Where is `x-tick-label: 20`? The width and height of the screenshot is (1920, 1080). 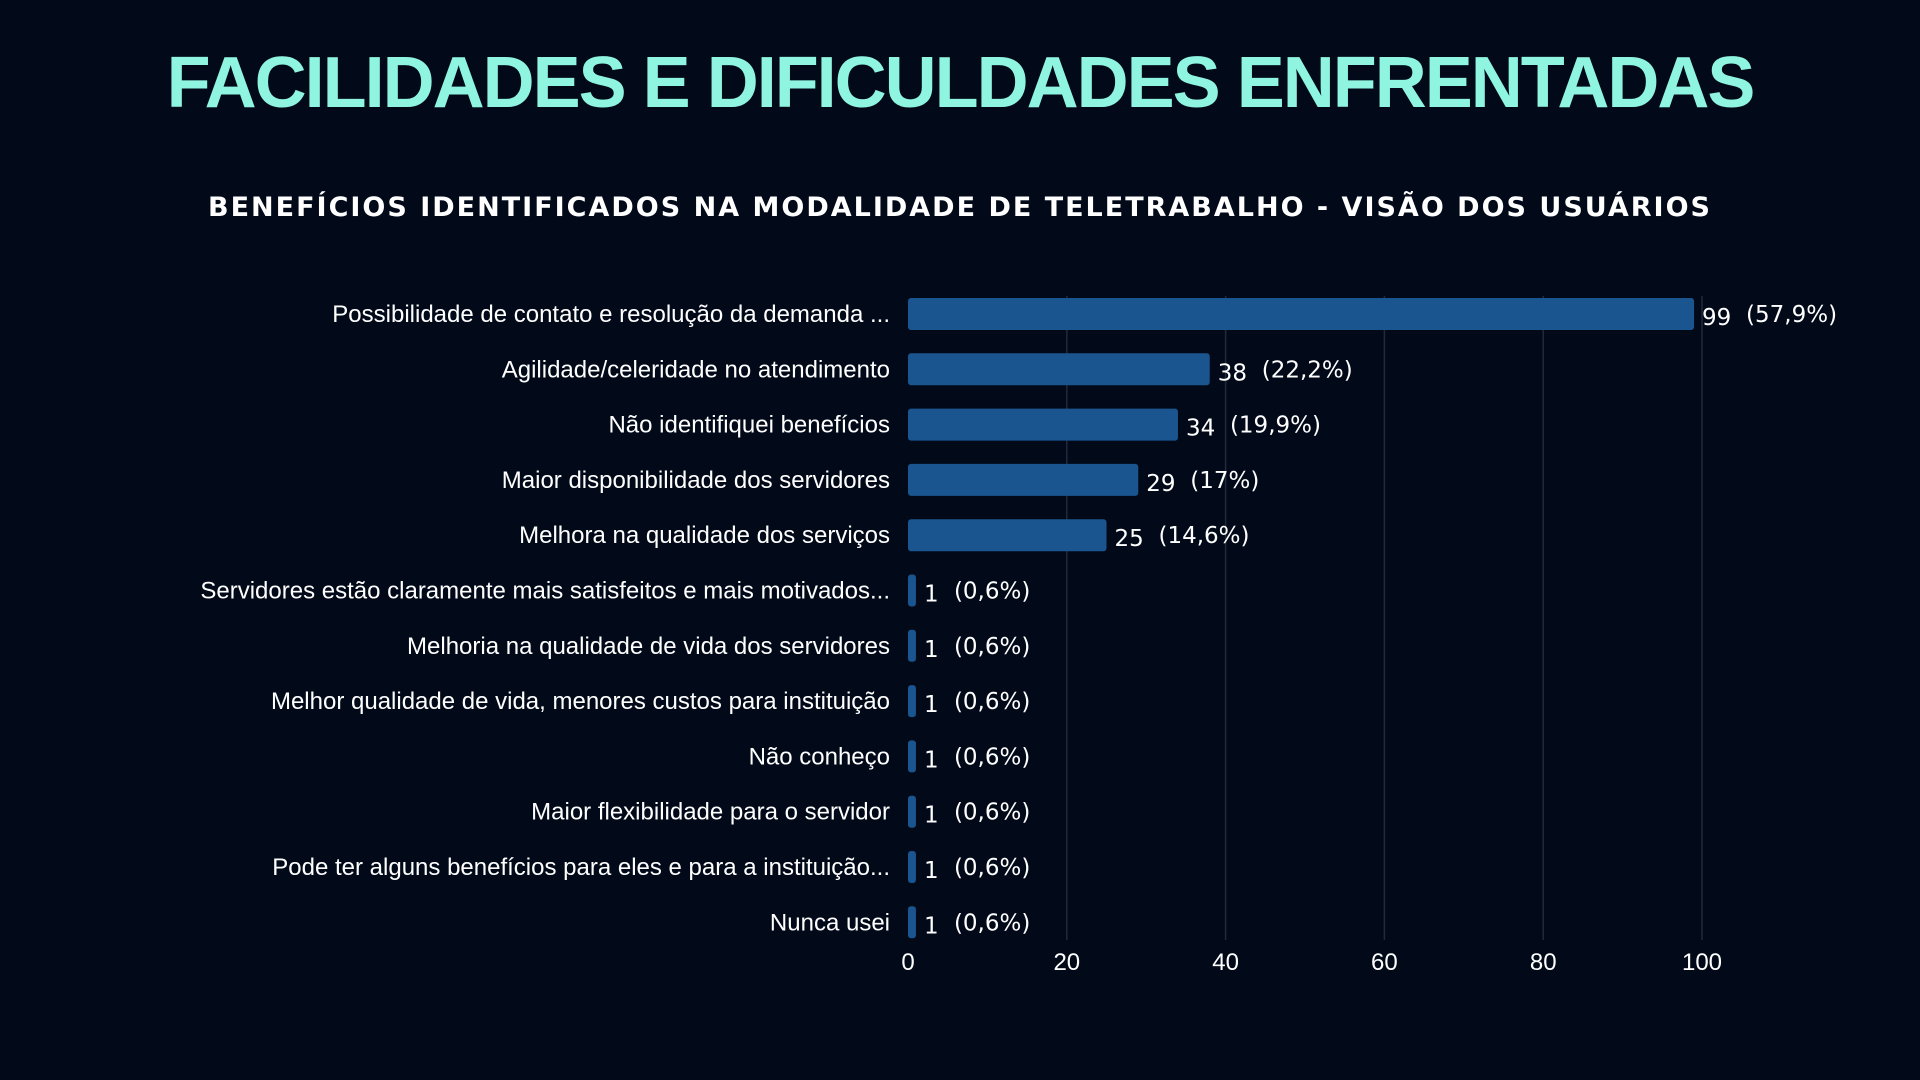
x-tick-label: 20 is located at coordinates (1066, 962).